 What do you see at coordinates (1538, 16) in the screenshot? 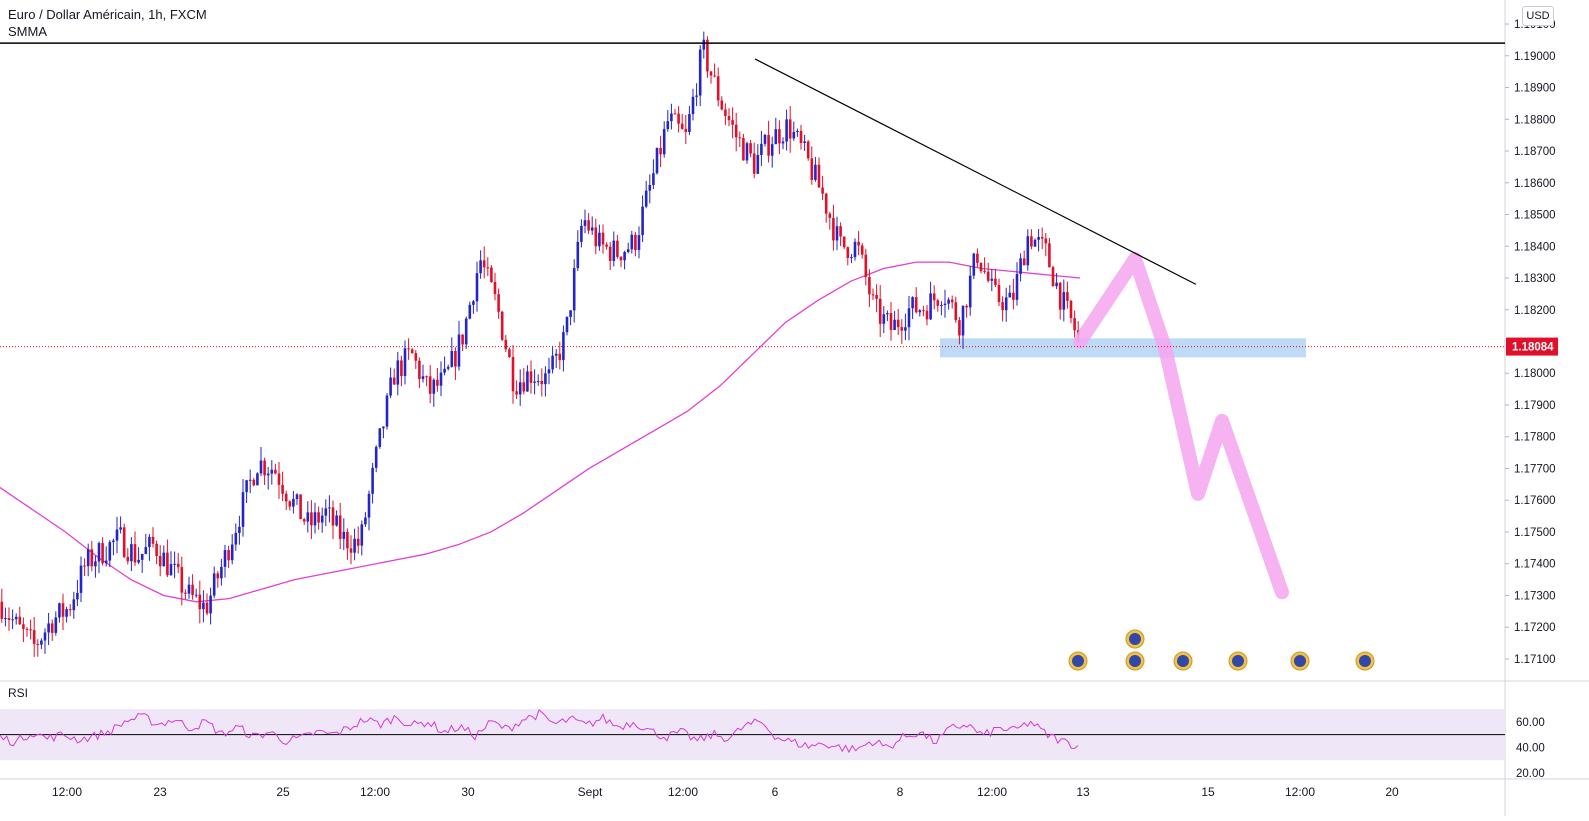
I see `currency-button: USD` at bounding box center [1538, 16].